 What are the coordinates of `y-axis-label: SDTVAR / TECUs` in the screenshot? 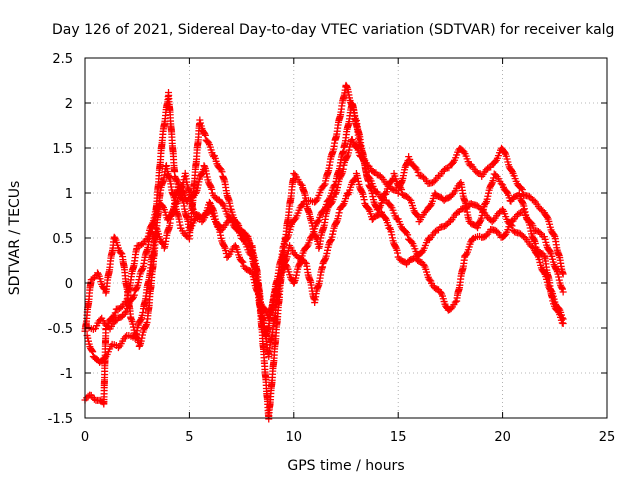 It's located at (15, 238).